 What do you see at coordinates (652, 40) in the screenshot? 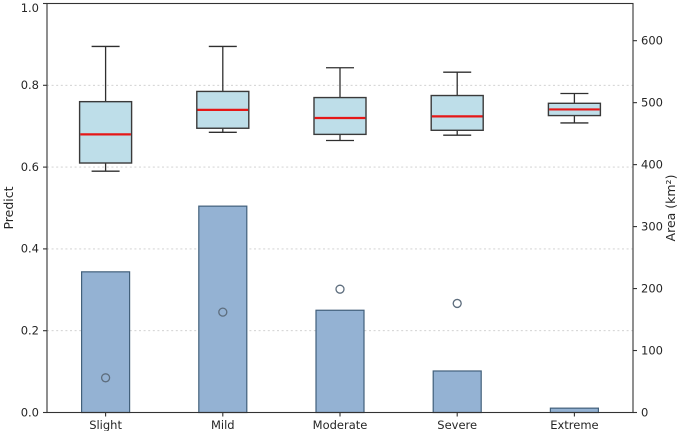
I see `right-tick-label: 600` at bounding box center [652, 40].